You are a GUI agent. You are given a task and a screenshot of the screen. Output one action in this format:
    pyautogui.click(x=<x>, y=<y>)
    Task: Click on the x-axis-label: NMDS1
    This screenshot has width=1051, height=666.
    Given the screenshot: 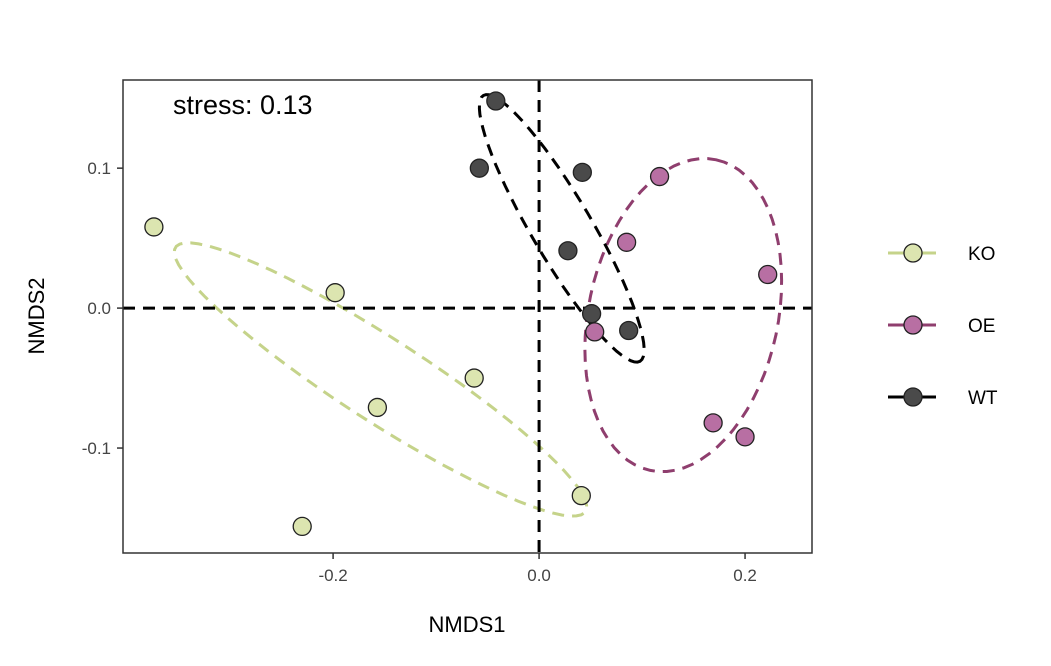 What is the action you would take?
    pyautogui.click(x=466, y=624)
    